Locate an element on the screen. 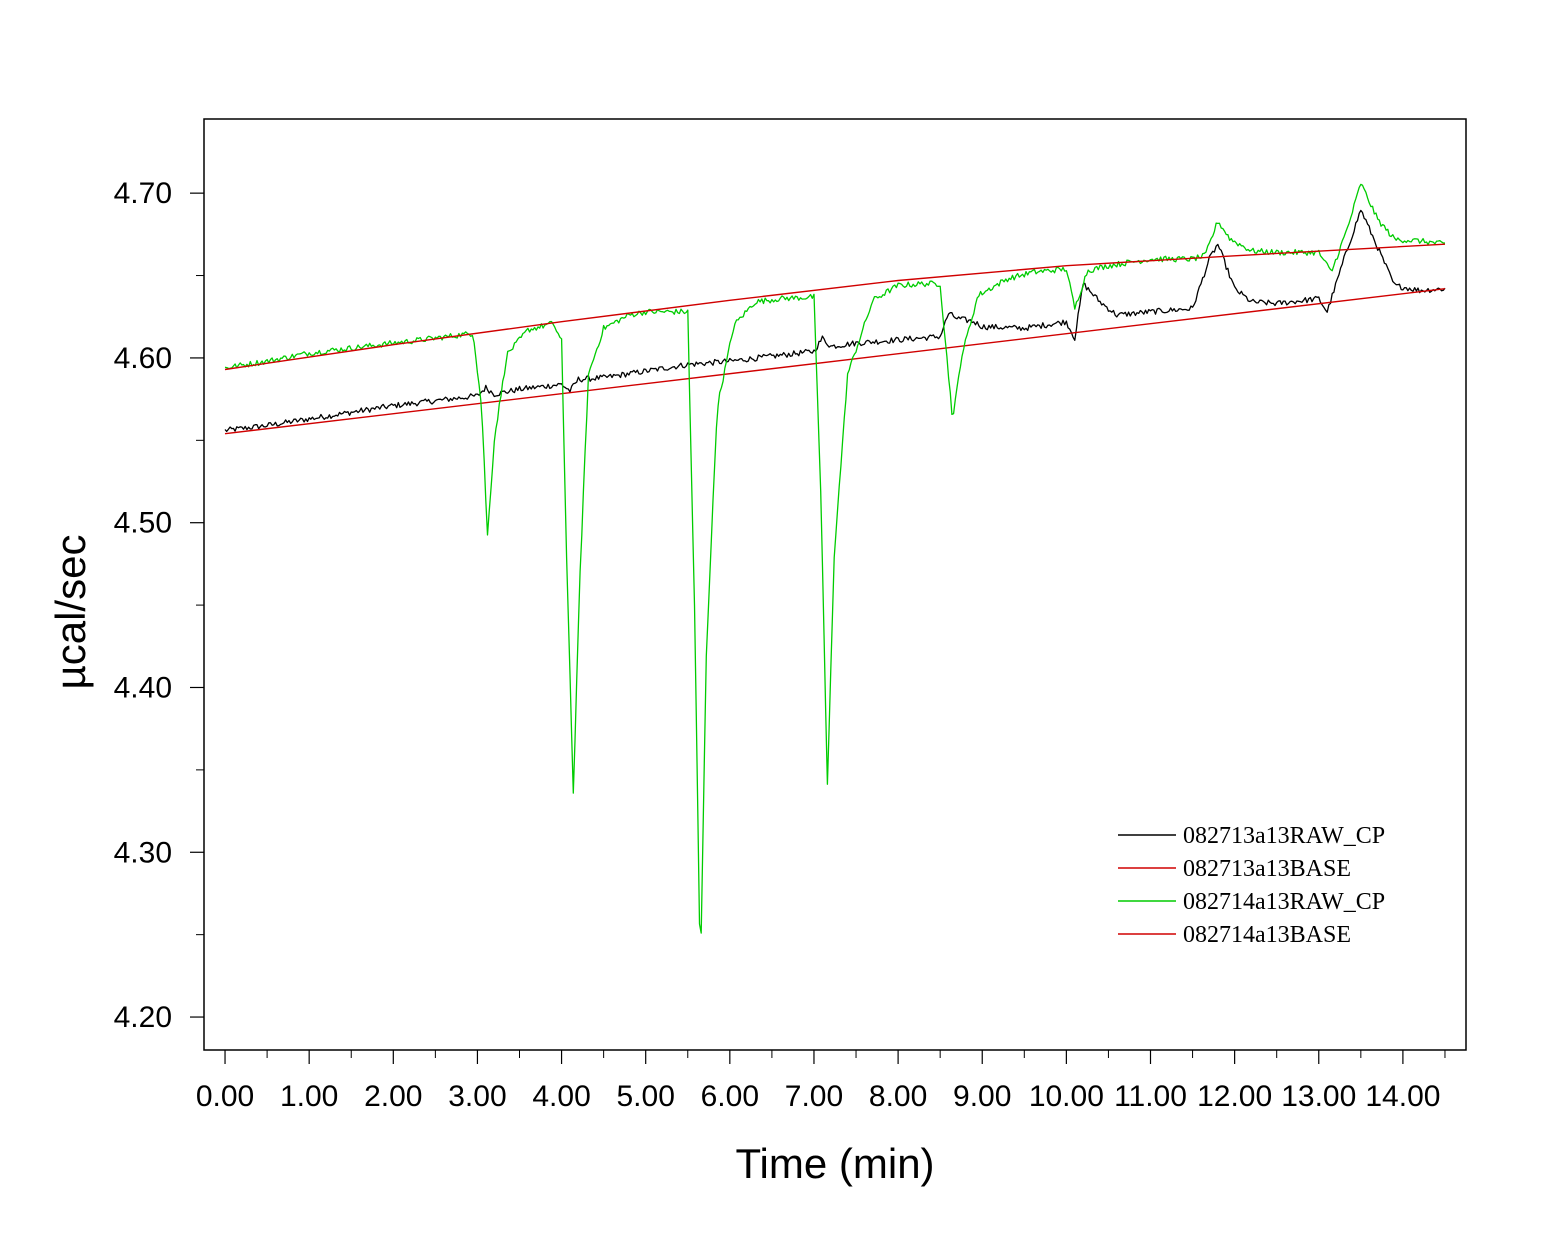  x-tick-label: 0.00 is located at coordinates (225, 1096).